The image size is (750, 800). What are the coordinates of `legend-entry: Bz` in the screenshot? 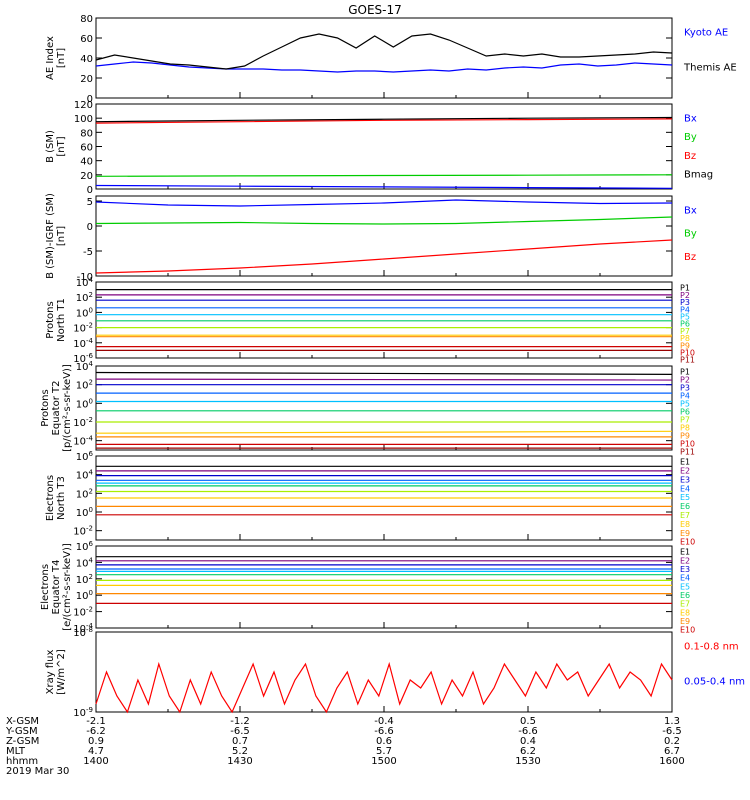 It's located at (690, 257).